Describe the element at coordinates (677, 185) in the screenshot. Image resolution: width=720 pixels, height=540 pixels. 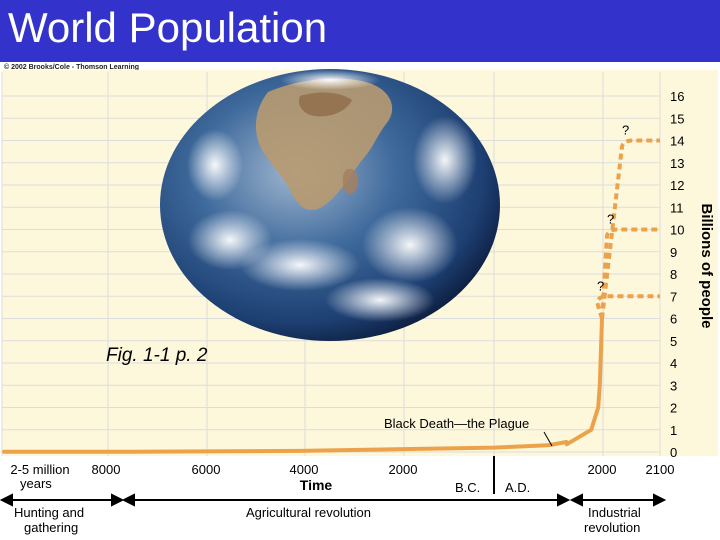
I see `y-tick-label: 12` at that location.